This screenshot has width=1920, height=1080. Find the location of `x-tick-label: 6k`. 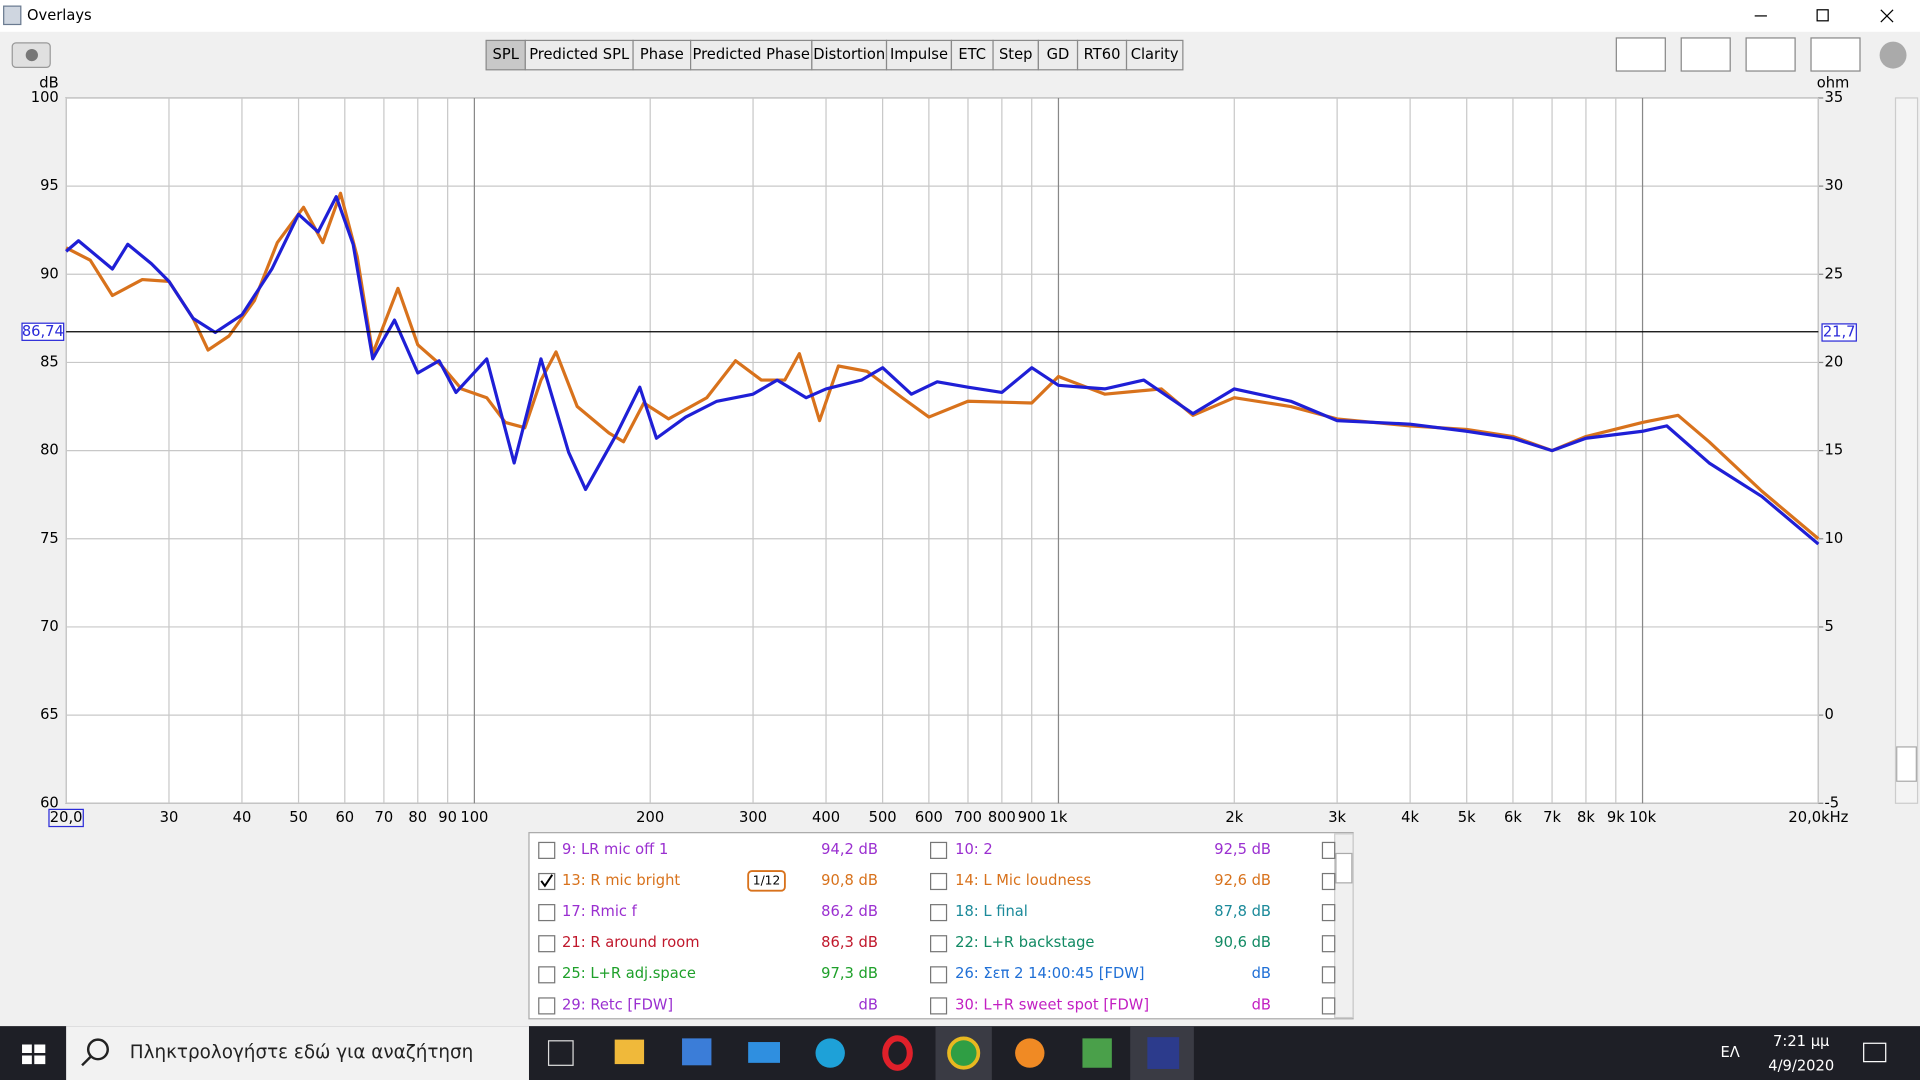

x-tick-label: 6k is located at coordinates (1513, 817).